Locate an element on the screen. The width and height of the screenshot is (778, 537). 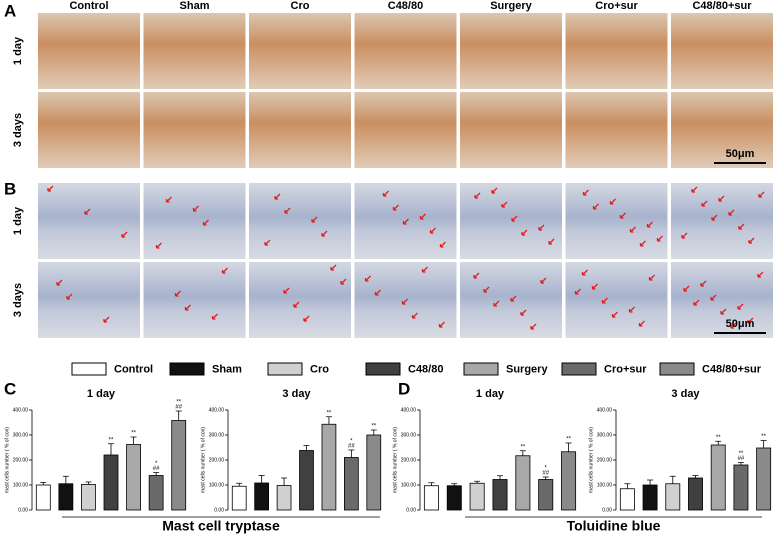
y-tick-label: 100.00 is located at coordinates (217, 485).